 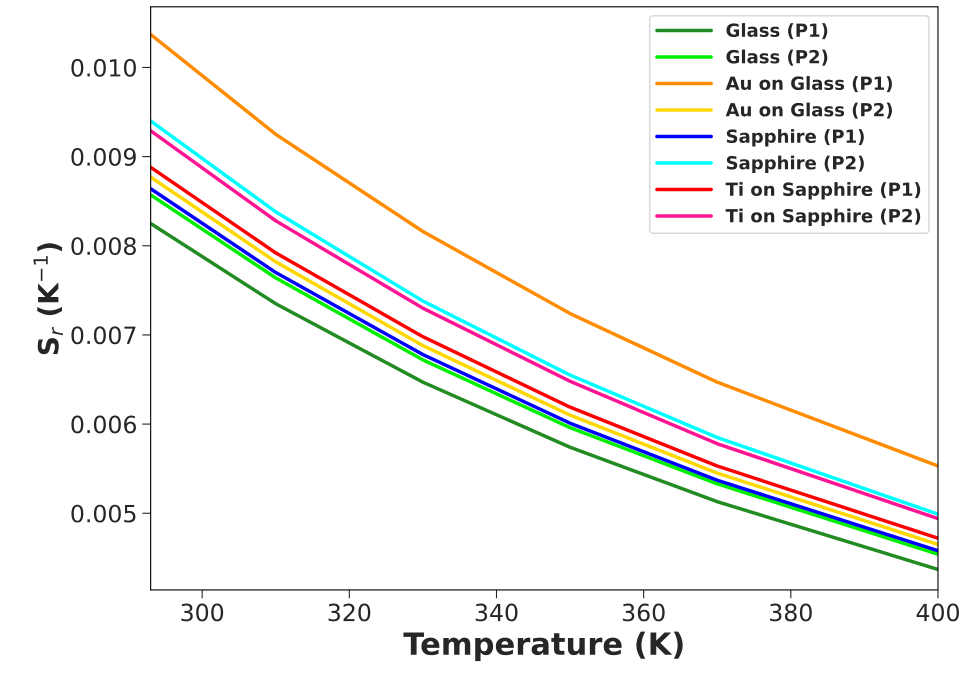 What do you see at coordinates (823, 191) in the screenshot?
I see `legend-label: Ti on Sapphire (P1)` at bounding box center [823, 191].